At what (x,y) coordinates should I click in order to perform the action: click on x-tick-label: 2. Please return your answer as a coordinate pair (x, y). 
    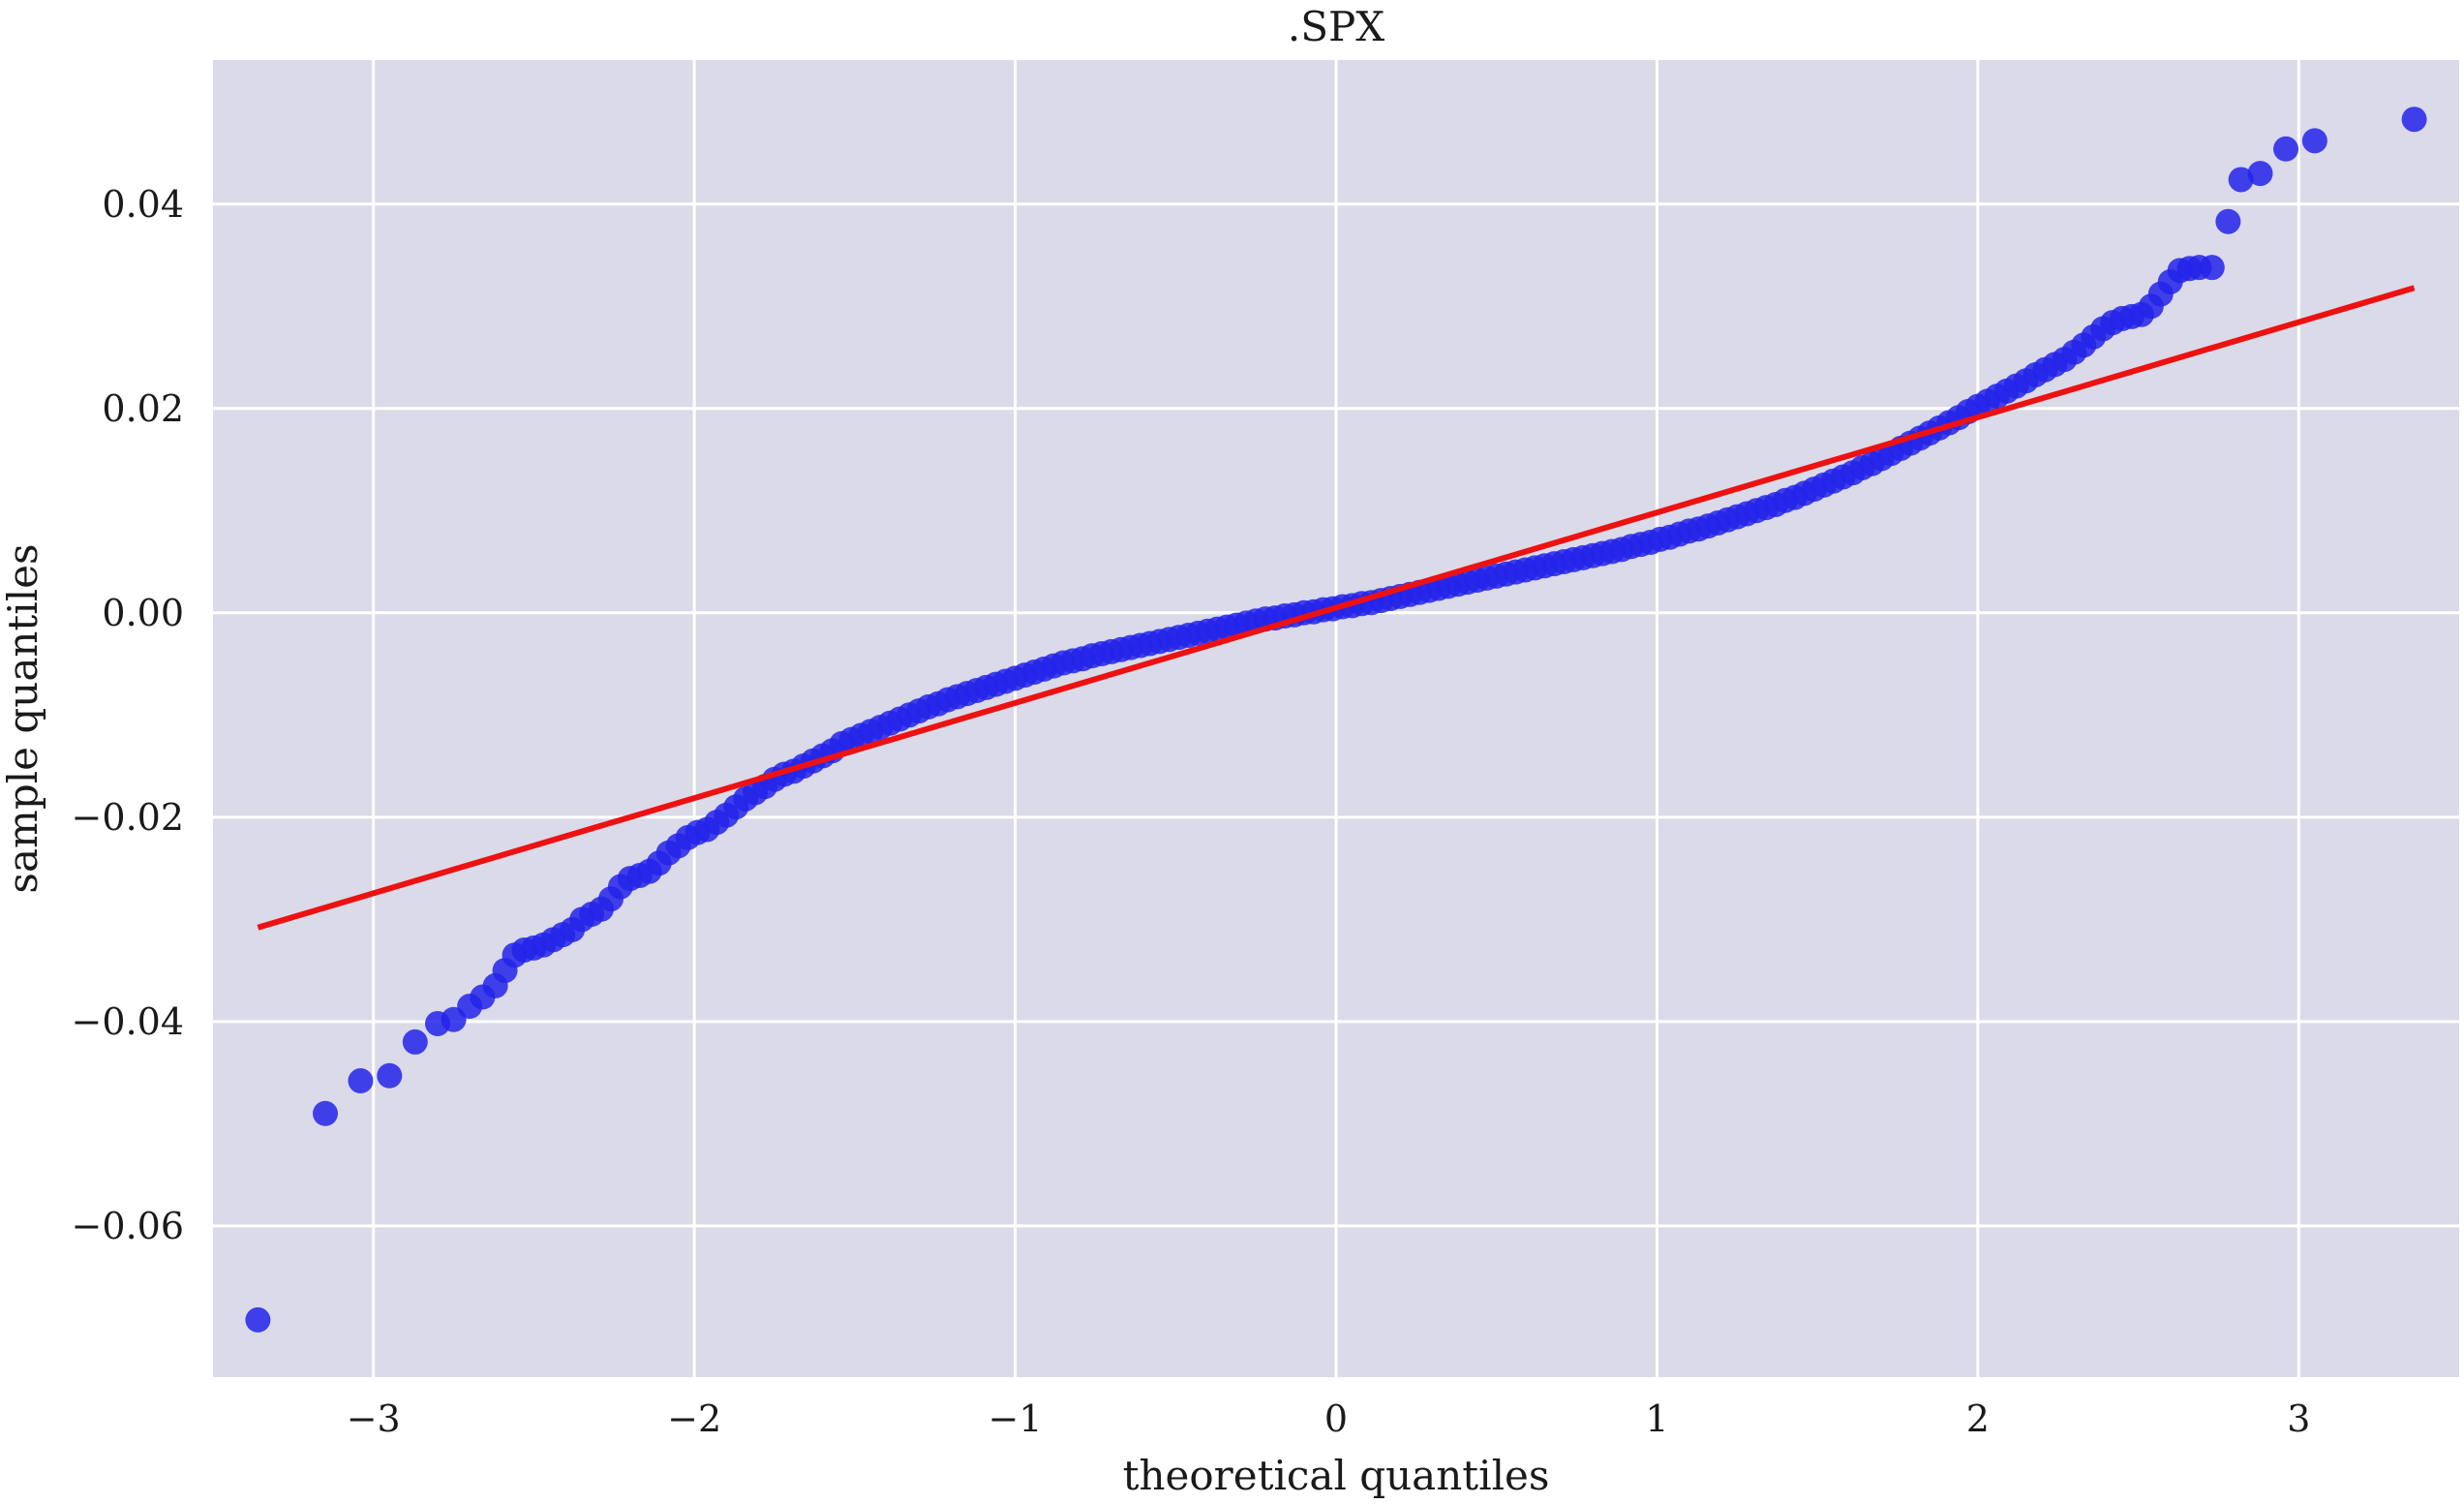
    Looking at the image, I should click on (1978, 1418).